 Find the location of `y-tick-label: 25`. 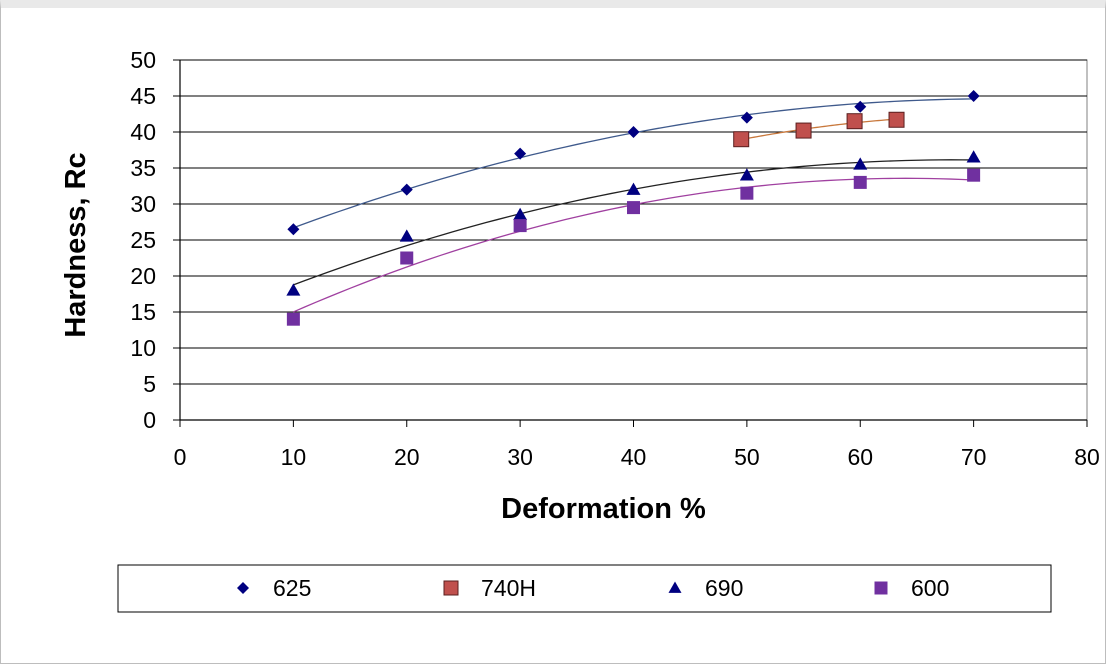

y-tick-label: 25 is located at coordinates (143, 240).